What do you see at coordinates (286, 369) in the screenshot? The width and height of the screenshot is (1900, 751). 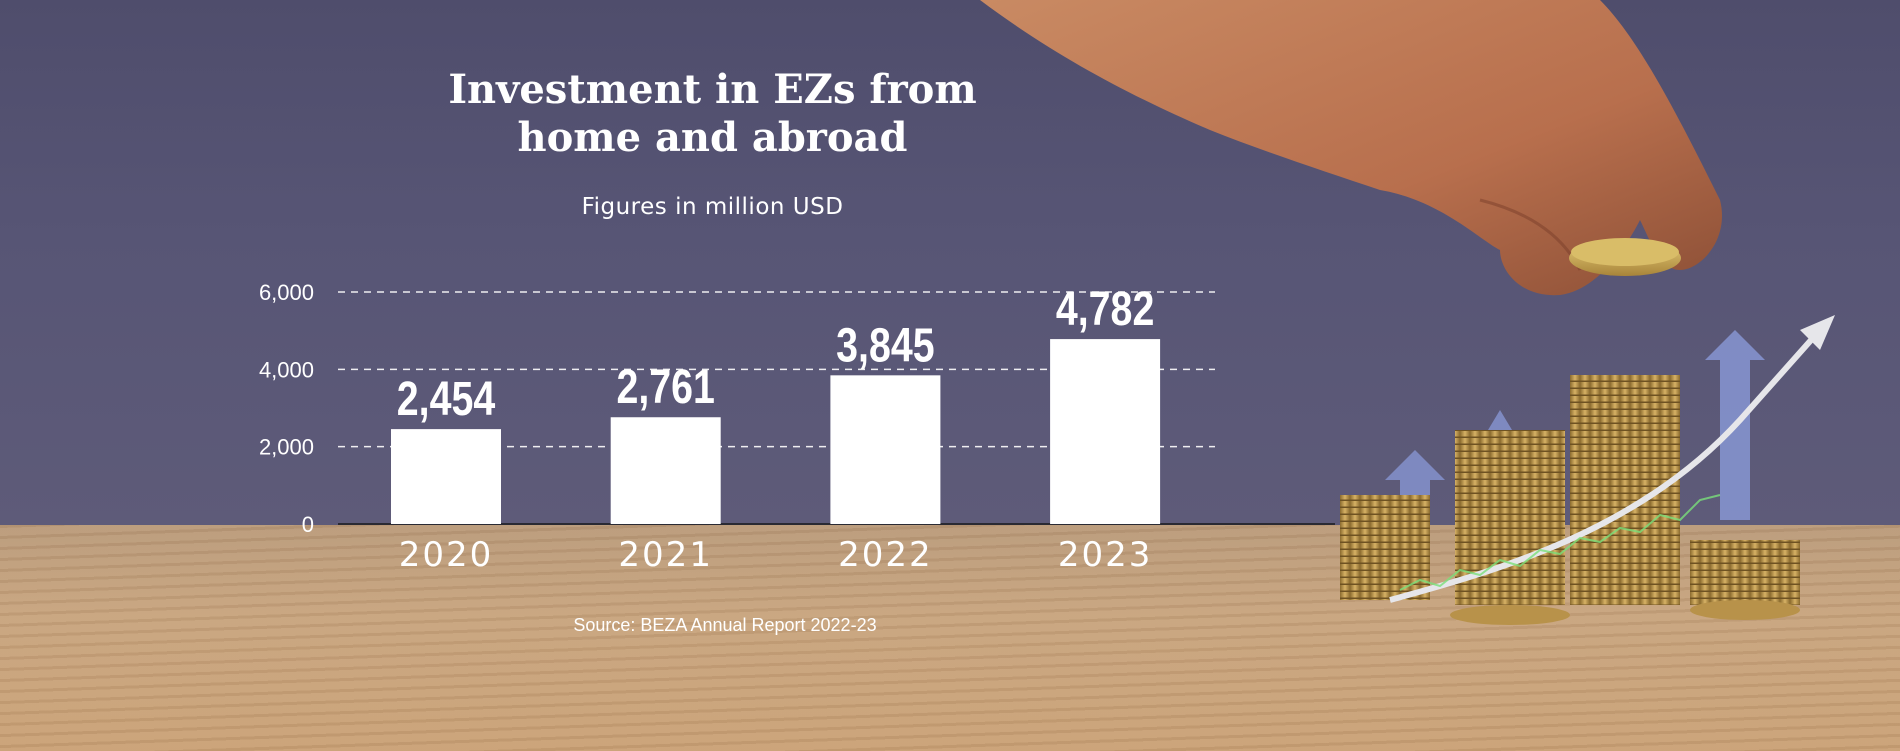 I see `y-tick-label: 4,000` at bounding box center [286, 369].